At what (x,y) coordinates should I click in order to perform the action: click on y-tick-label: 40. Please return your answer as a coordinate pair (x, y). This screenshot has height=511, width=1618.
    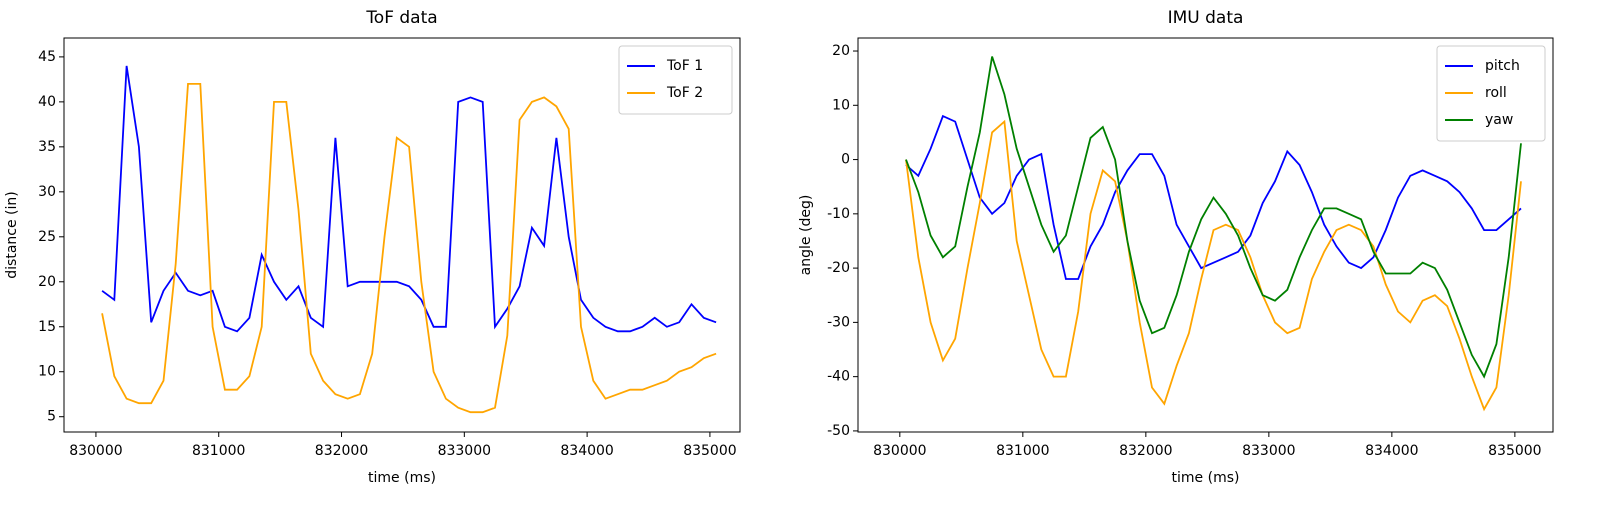
    Looking at the image, I should click on (47, 102).